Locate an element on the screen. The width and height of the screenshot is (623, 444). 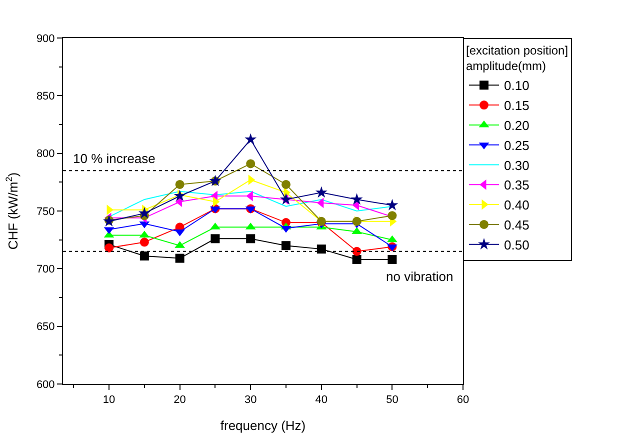
ref-line-label: 10 % increase is located at coordinates (114, 158).